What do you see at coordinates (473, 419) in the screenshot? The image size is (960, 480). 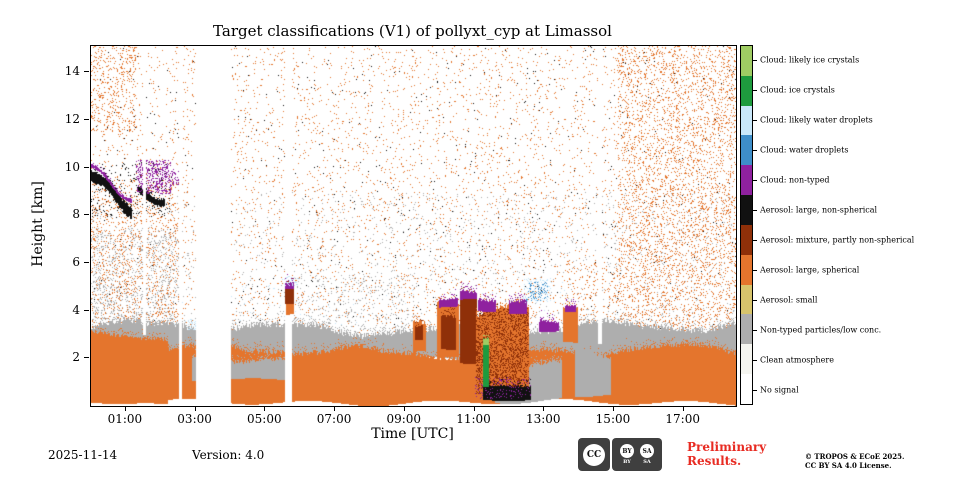 I see `x-tick-label: 11:00` at bounding box center [473, 419].